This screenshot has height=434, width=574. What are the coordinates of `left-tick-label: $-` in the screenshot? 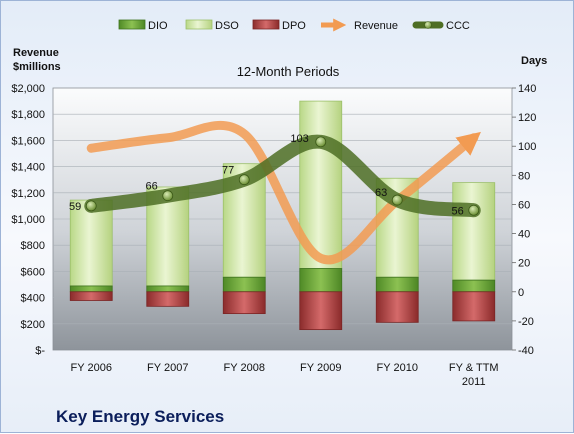 It's located at (40, 351).